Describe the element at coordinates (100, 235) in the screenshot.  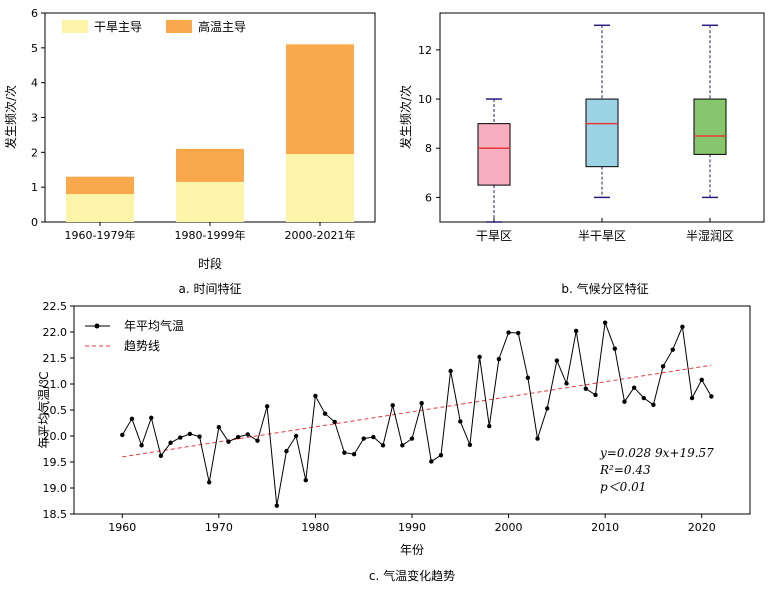
I see `x-tick-label: 1960-1979年` at that location.